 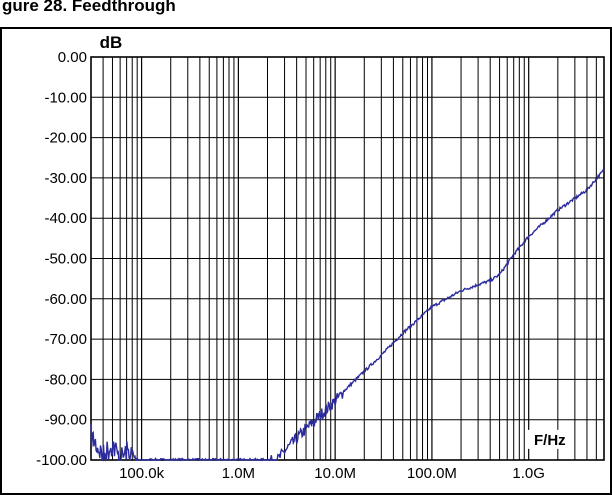 I want to click on y-tick-label: 0.00, so click(x=72, y=57).